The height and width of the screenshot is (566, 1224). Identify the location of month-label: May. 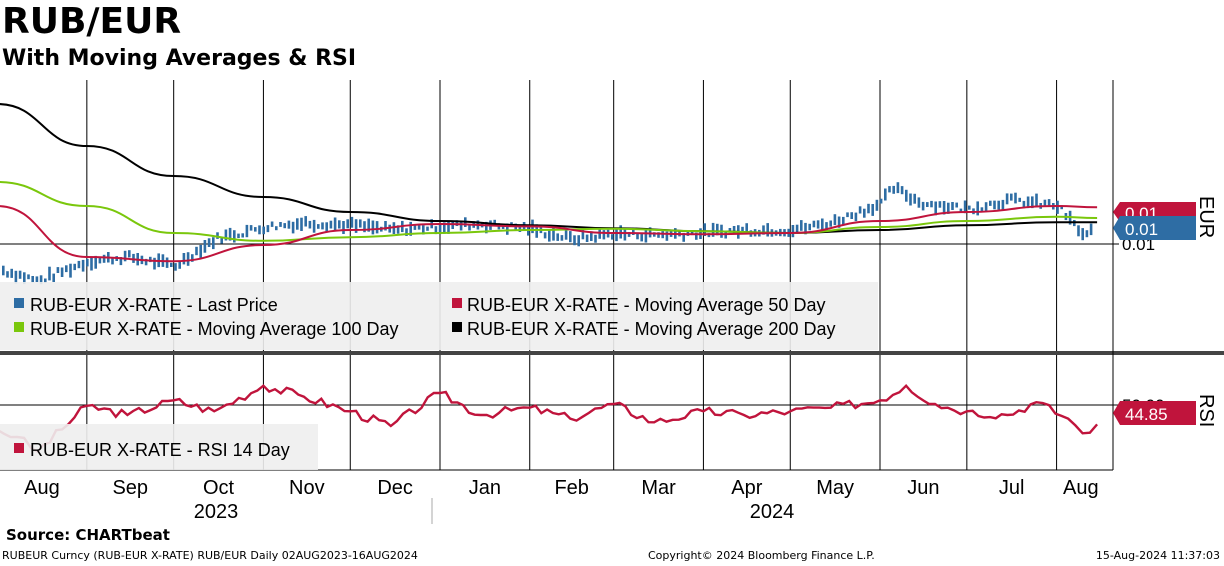
(835, 488).